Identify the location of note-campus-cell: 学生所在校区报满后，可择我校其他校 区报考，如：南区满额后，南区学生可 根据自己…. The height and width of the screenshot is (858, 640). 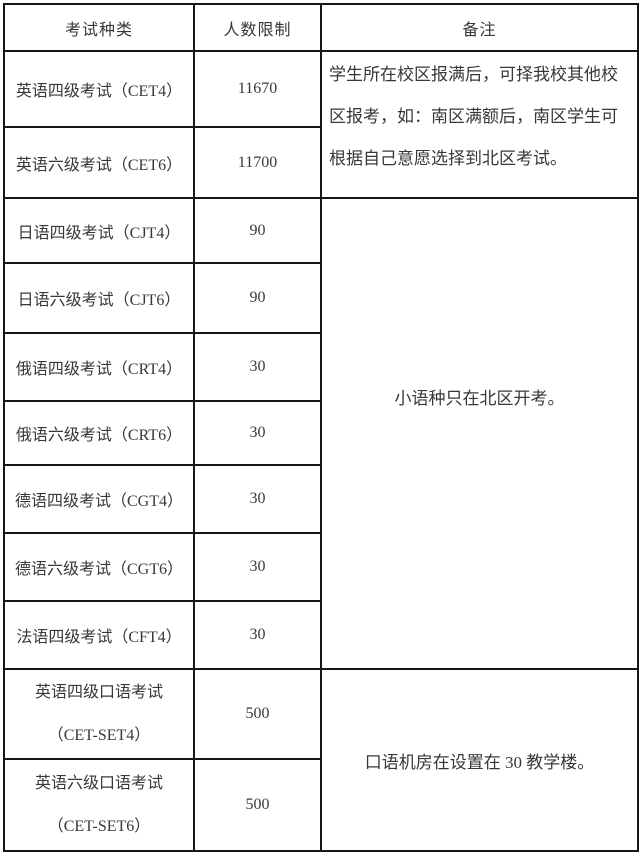
(479, 124).